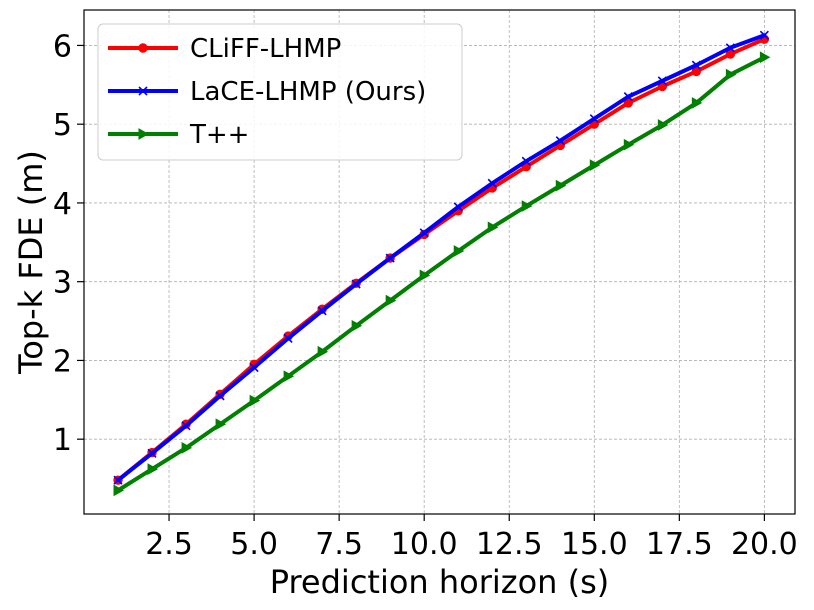  What do you see at coordinates (169, 544) in the screenshot?
I see `x-tick-label: 2.5` at bounding box center [169, 544].